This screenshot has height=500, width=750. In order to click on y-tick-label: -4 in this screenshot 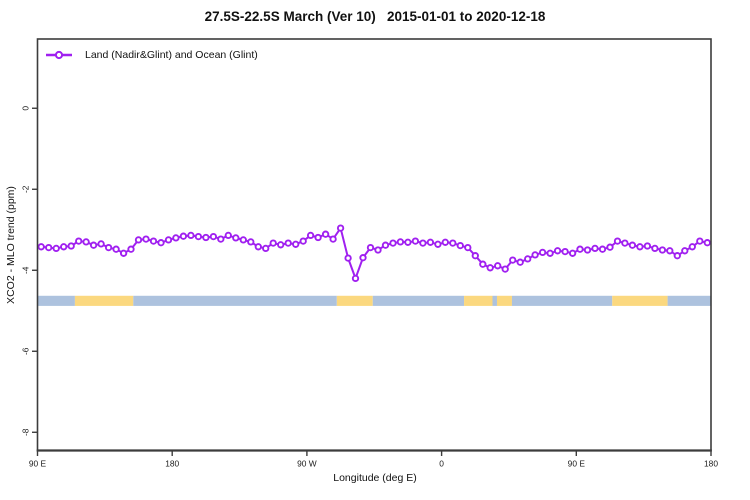, I will do `click(26, 270)`.